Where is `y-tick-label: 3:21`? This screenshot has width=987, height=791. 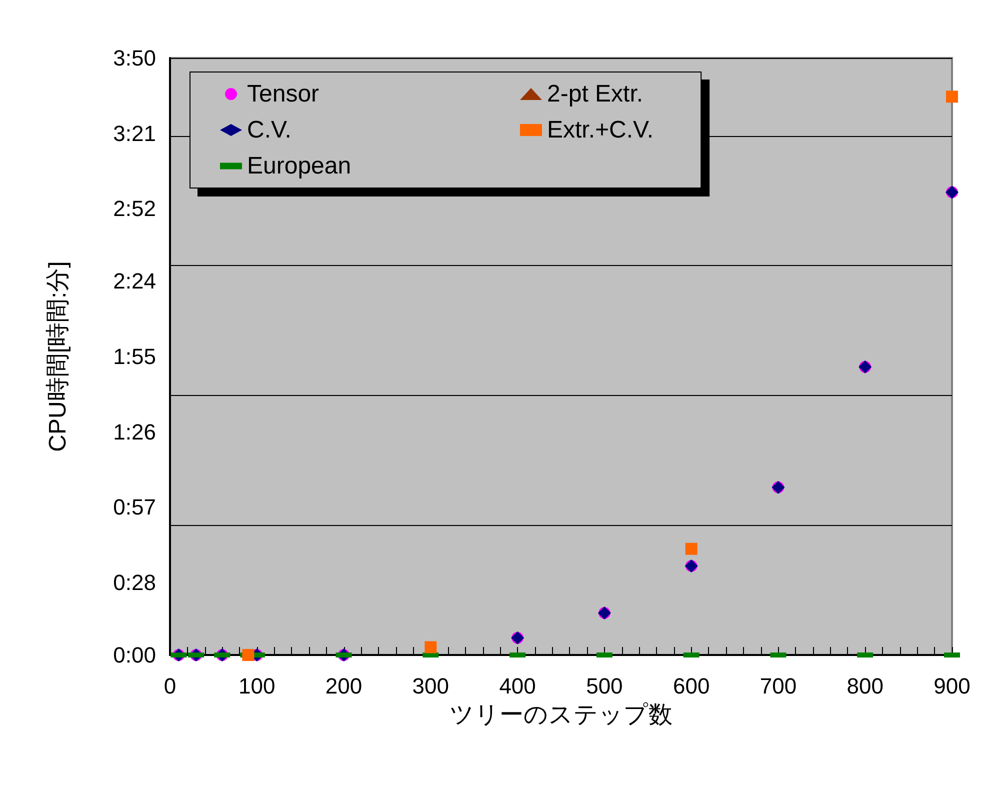
y-tick-label: 3:21 is located at coordinates (134, 133).